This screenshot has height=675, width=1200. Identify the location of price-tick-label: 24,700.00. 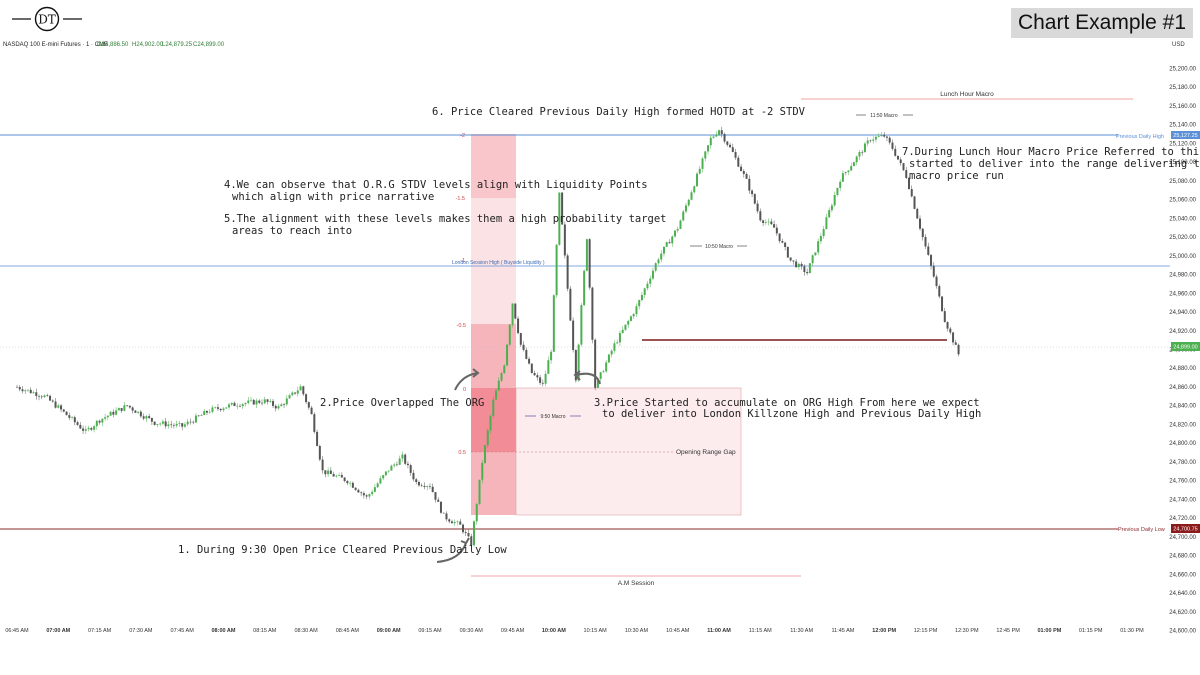
(1182, 538).